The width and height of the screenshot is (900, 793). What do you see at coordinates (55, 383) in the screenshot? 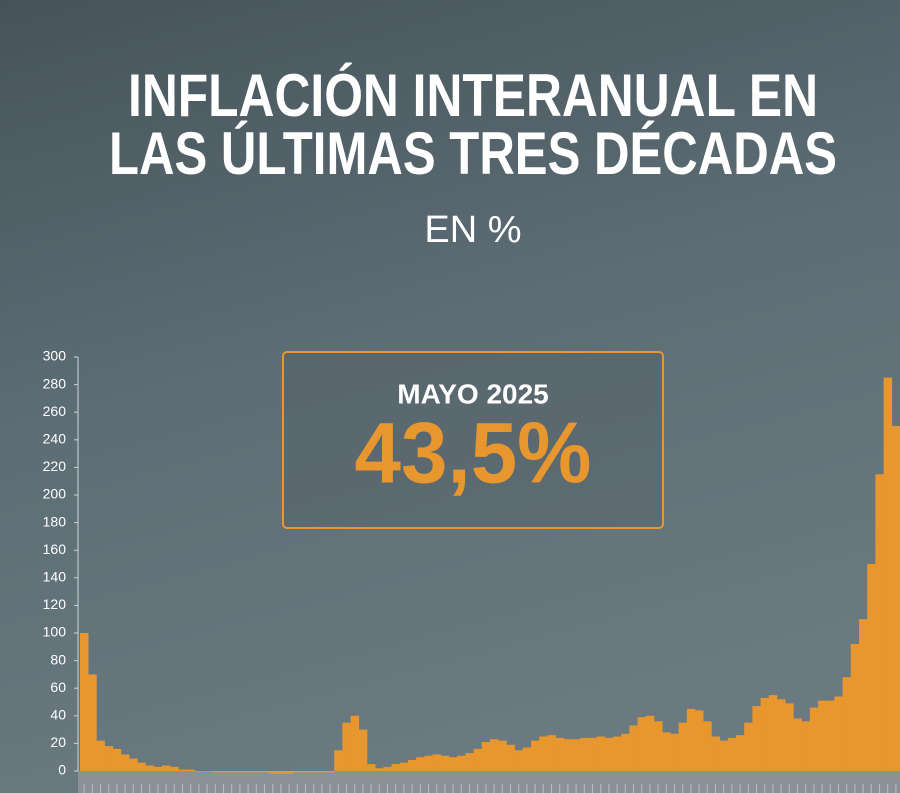
I see `y-tick-label: 280` at bounding box center [55, 383].